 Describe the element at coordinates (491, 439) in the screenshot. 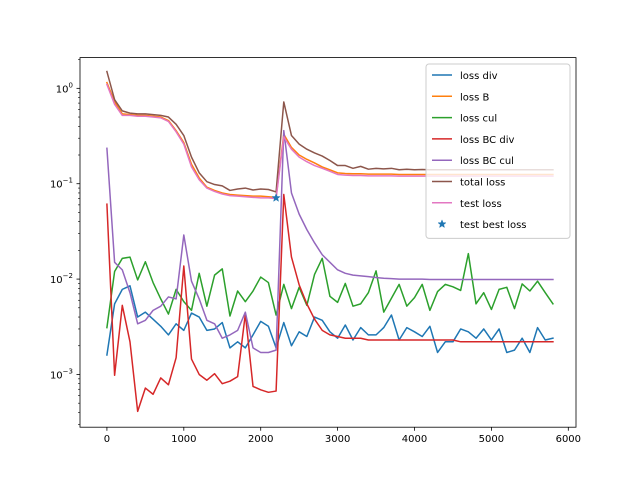

I see `x-tick-label: 5000` at that location.